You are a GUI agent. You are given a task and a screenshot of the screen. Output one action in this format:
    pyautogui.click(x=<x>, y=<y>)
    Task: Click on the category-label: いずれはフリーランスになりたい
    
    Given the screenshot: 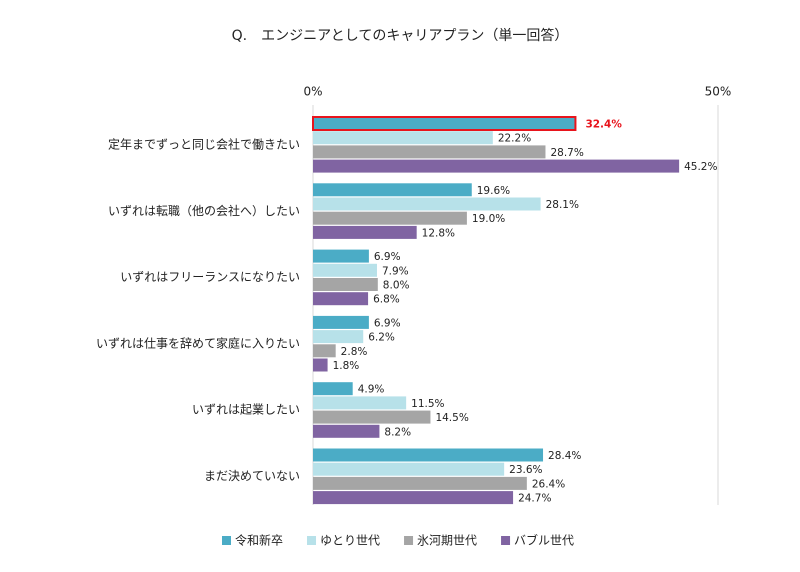 What is the action you would take?
    pyautogui.click(x=210, y=277)
    